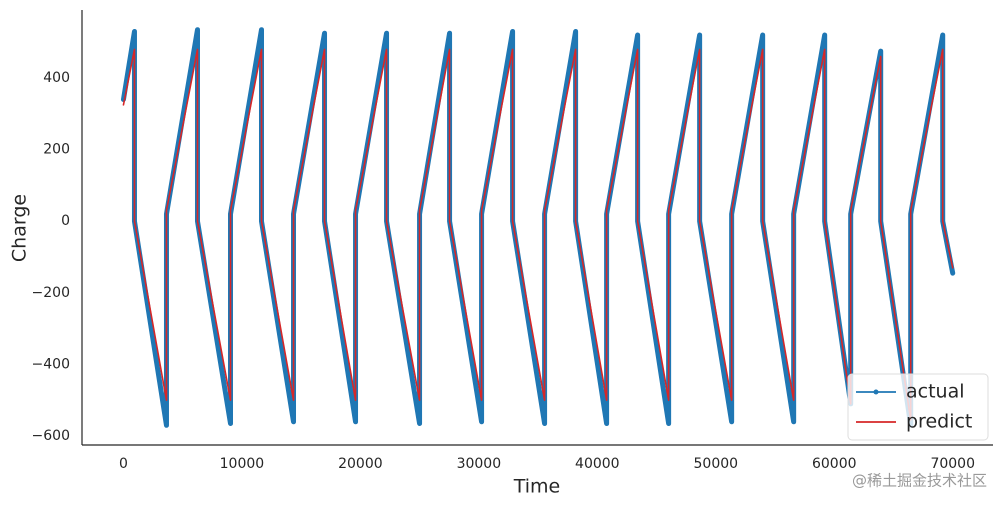 Image resolution: width=1003 pixels, height=507 pixels. Describe the element at coordinates (51, 293) in the screenshot. I see `y-tick-label: −200` at that location.